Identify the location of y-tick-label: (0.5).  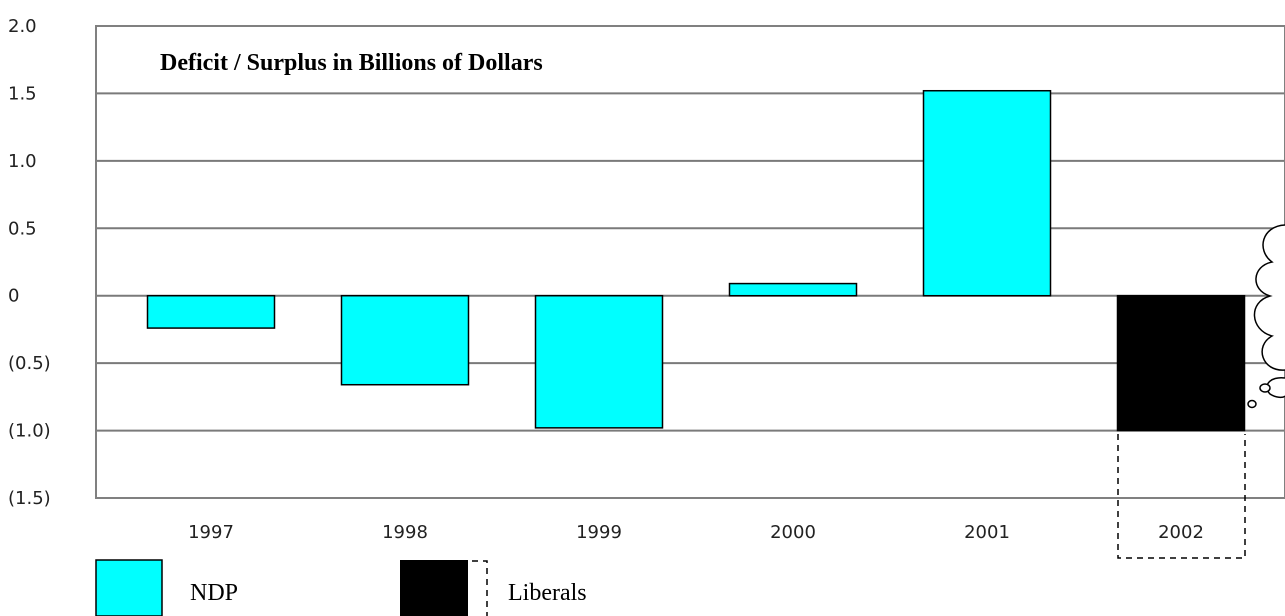
(29, 363).